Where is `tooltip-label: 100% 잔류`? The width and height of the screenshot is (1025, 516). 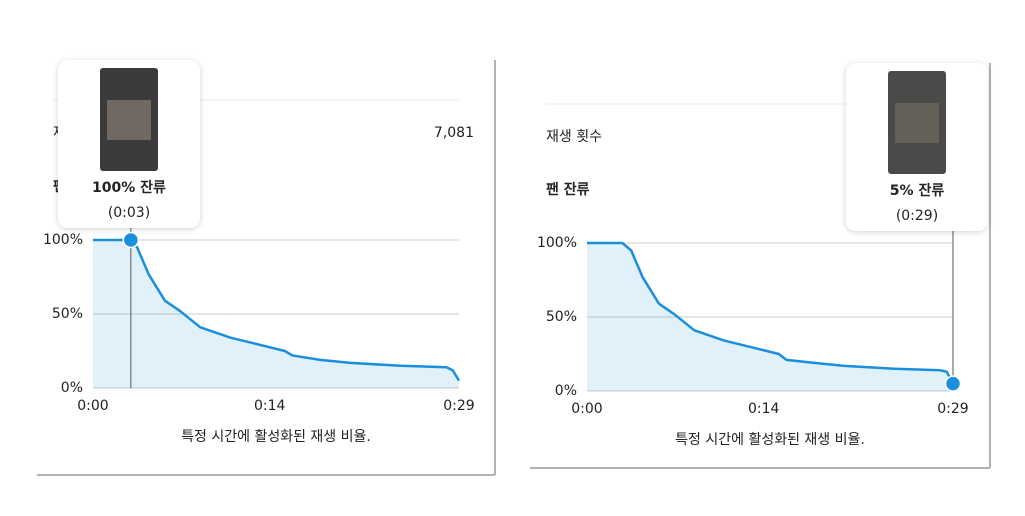 tooltip-label: 100% 잔류 is located at coordinates (129, 187).